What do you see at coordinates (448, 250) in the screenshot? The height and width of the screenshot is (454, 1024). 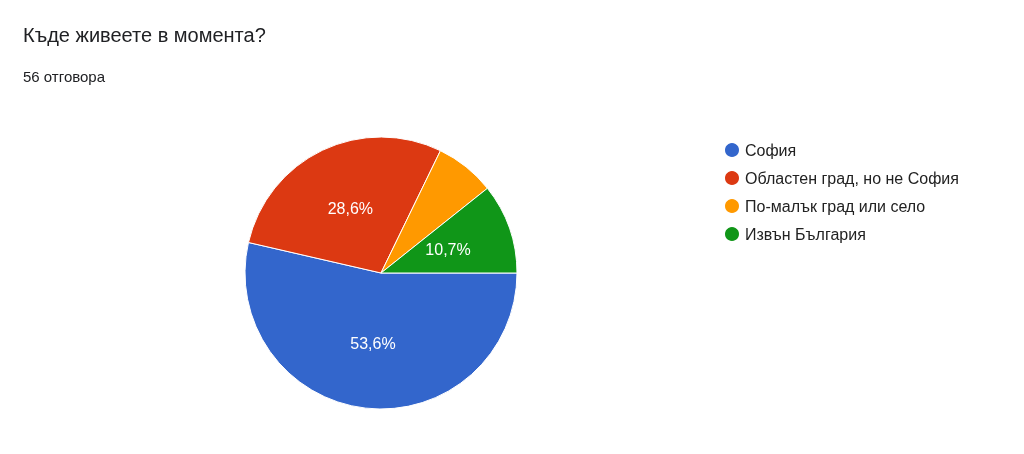 I see `data-label: 10,7%` at bounding box center [448, 250].